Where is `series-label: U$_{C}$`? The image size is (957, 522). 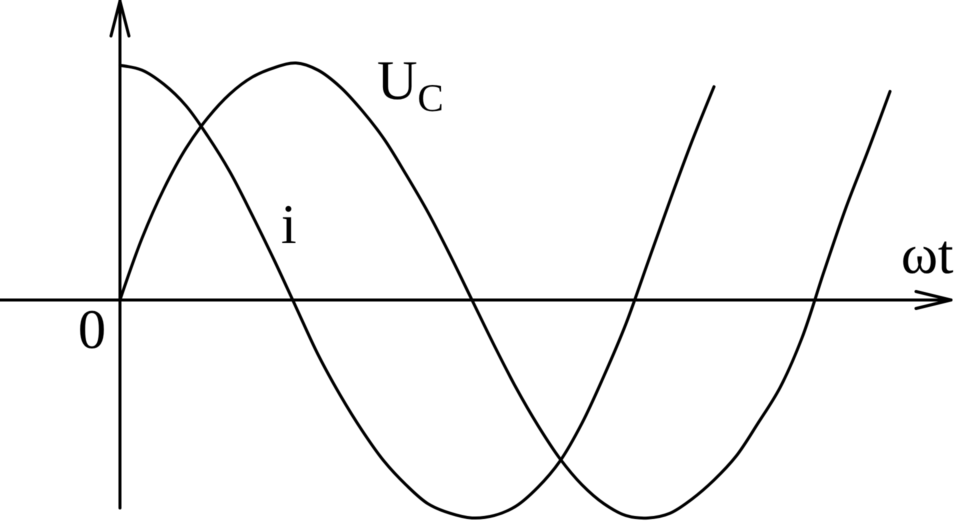
series-label: U$_{C}$ is located at coordinates (410, 85).